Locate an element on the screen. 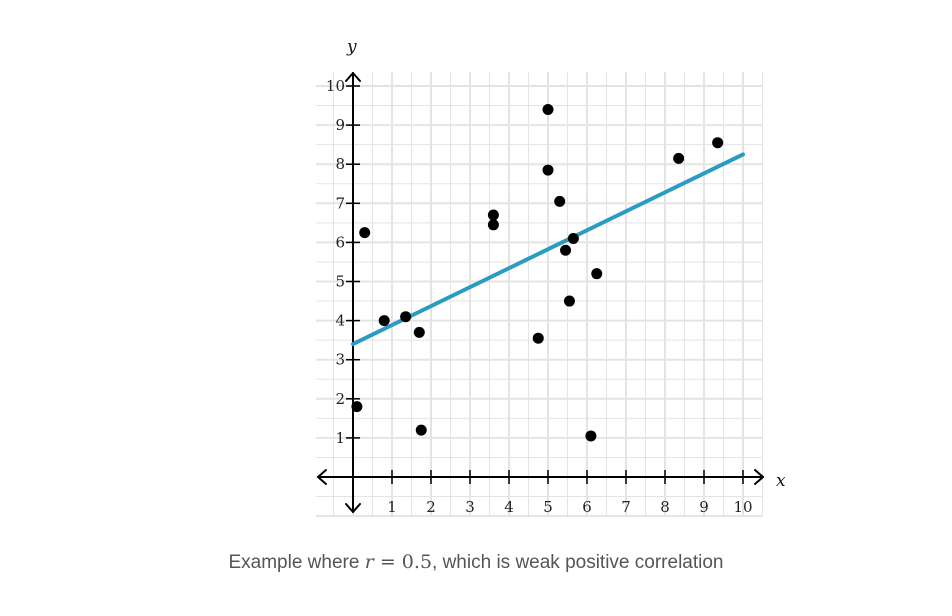 Image resolution: width=952 pixels, height=616 pixels. y-tick-label: 6 is located at coordinates (340, 242).